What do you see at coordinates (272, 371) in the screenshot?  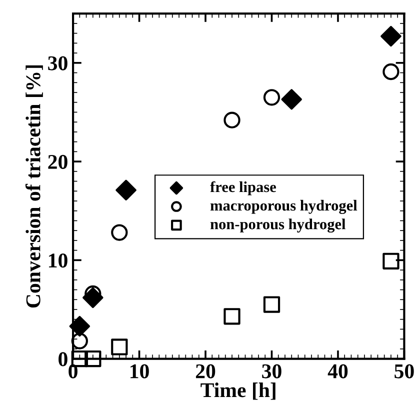 I see `x-tick-label: 30` at bounding box center [272, 371].